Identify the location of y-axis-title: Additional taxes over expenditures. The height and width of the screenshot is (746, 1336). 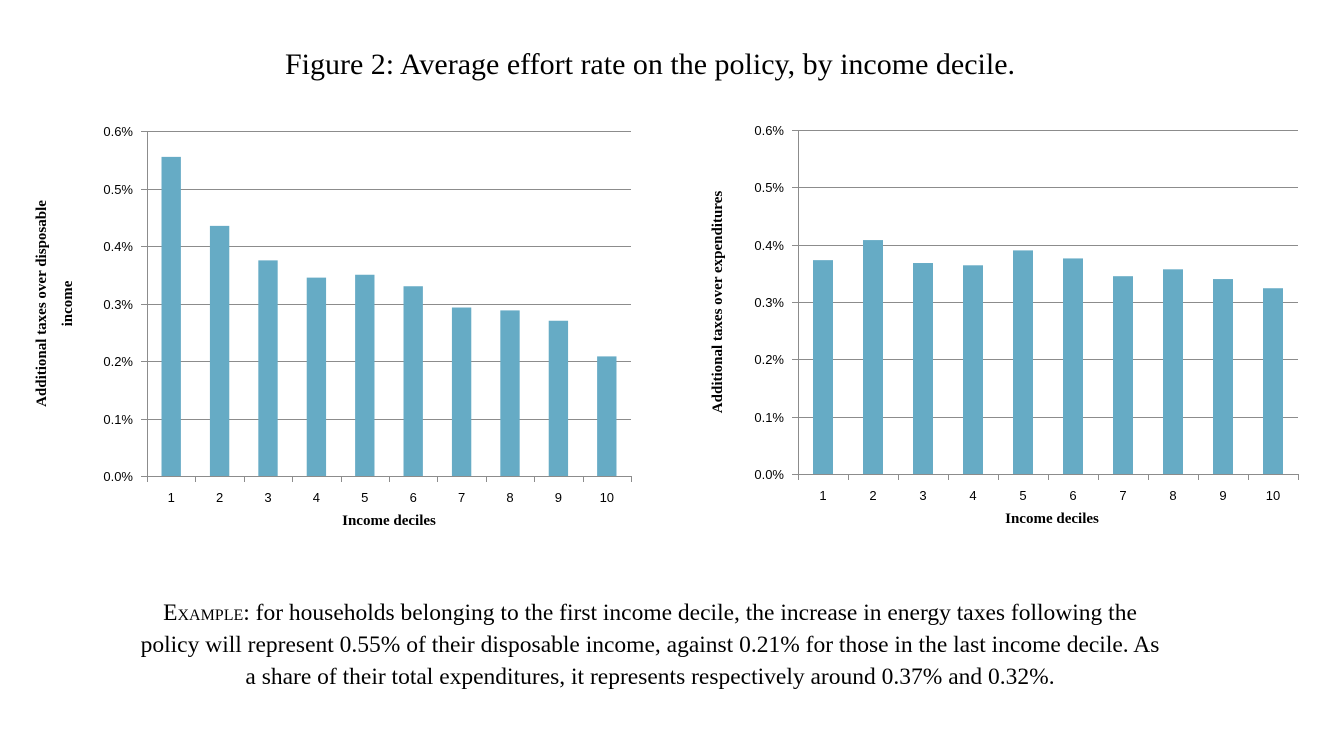
(718, 302).